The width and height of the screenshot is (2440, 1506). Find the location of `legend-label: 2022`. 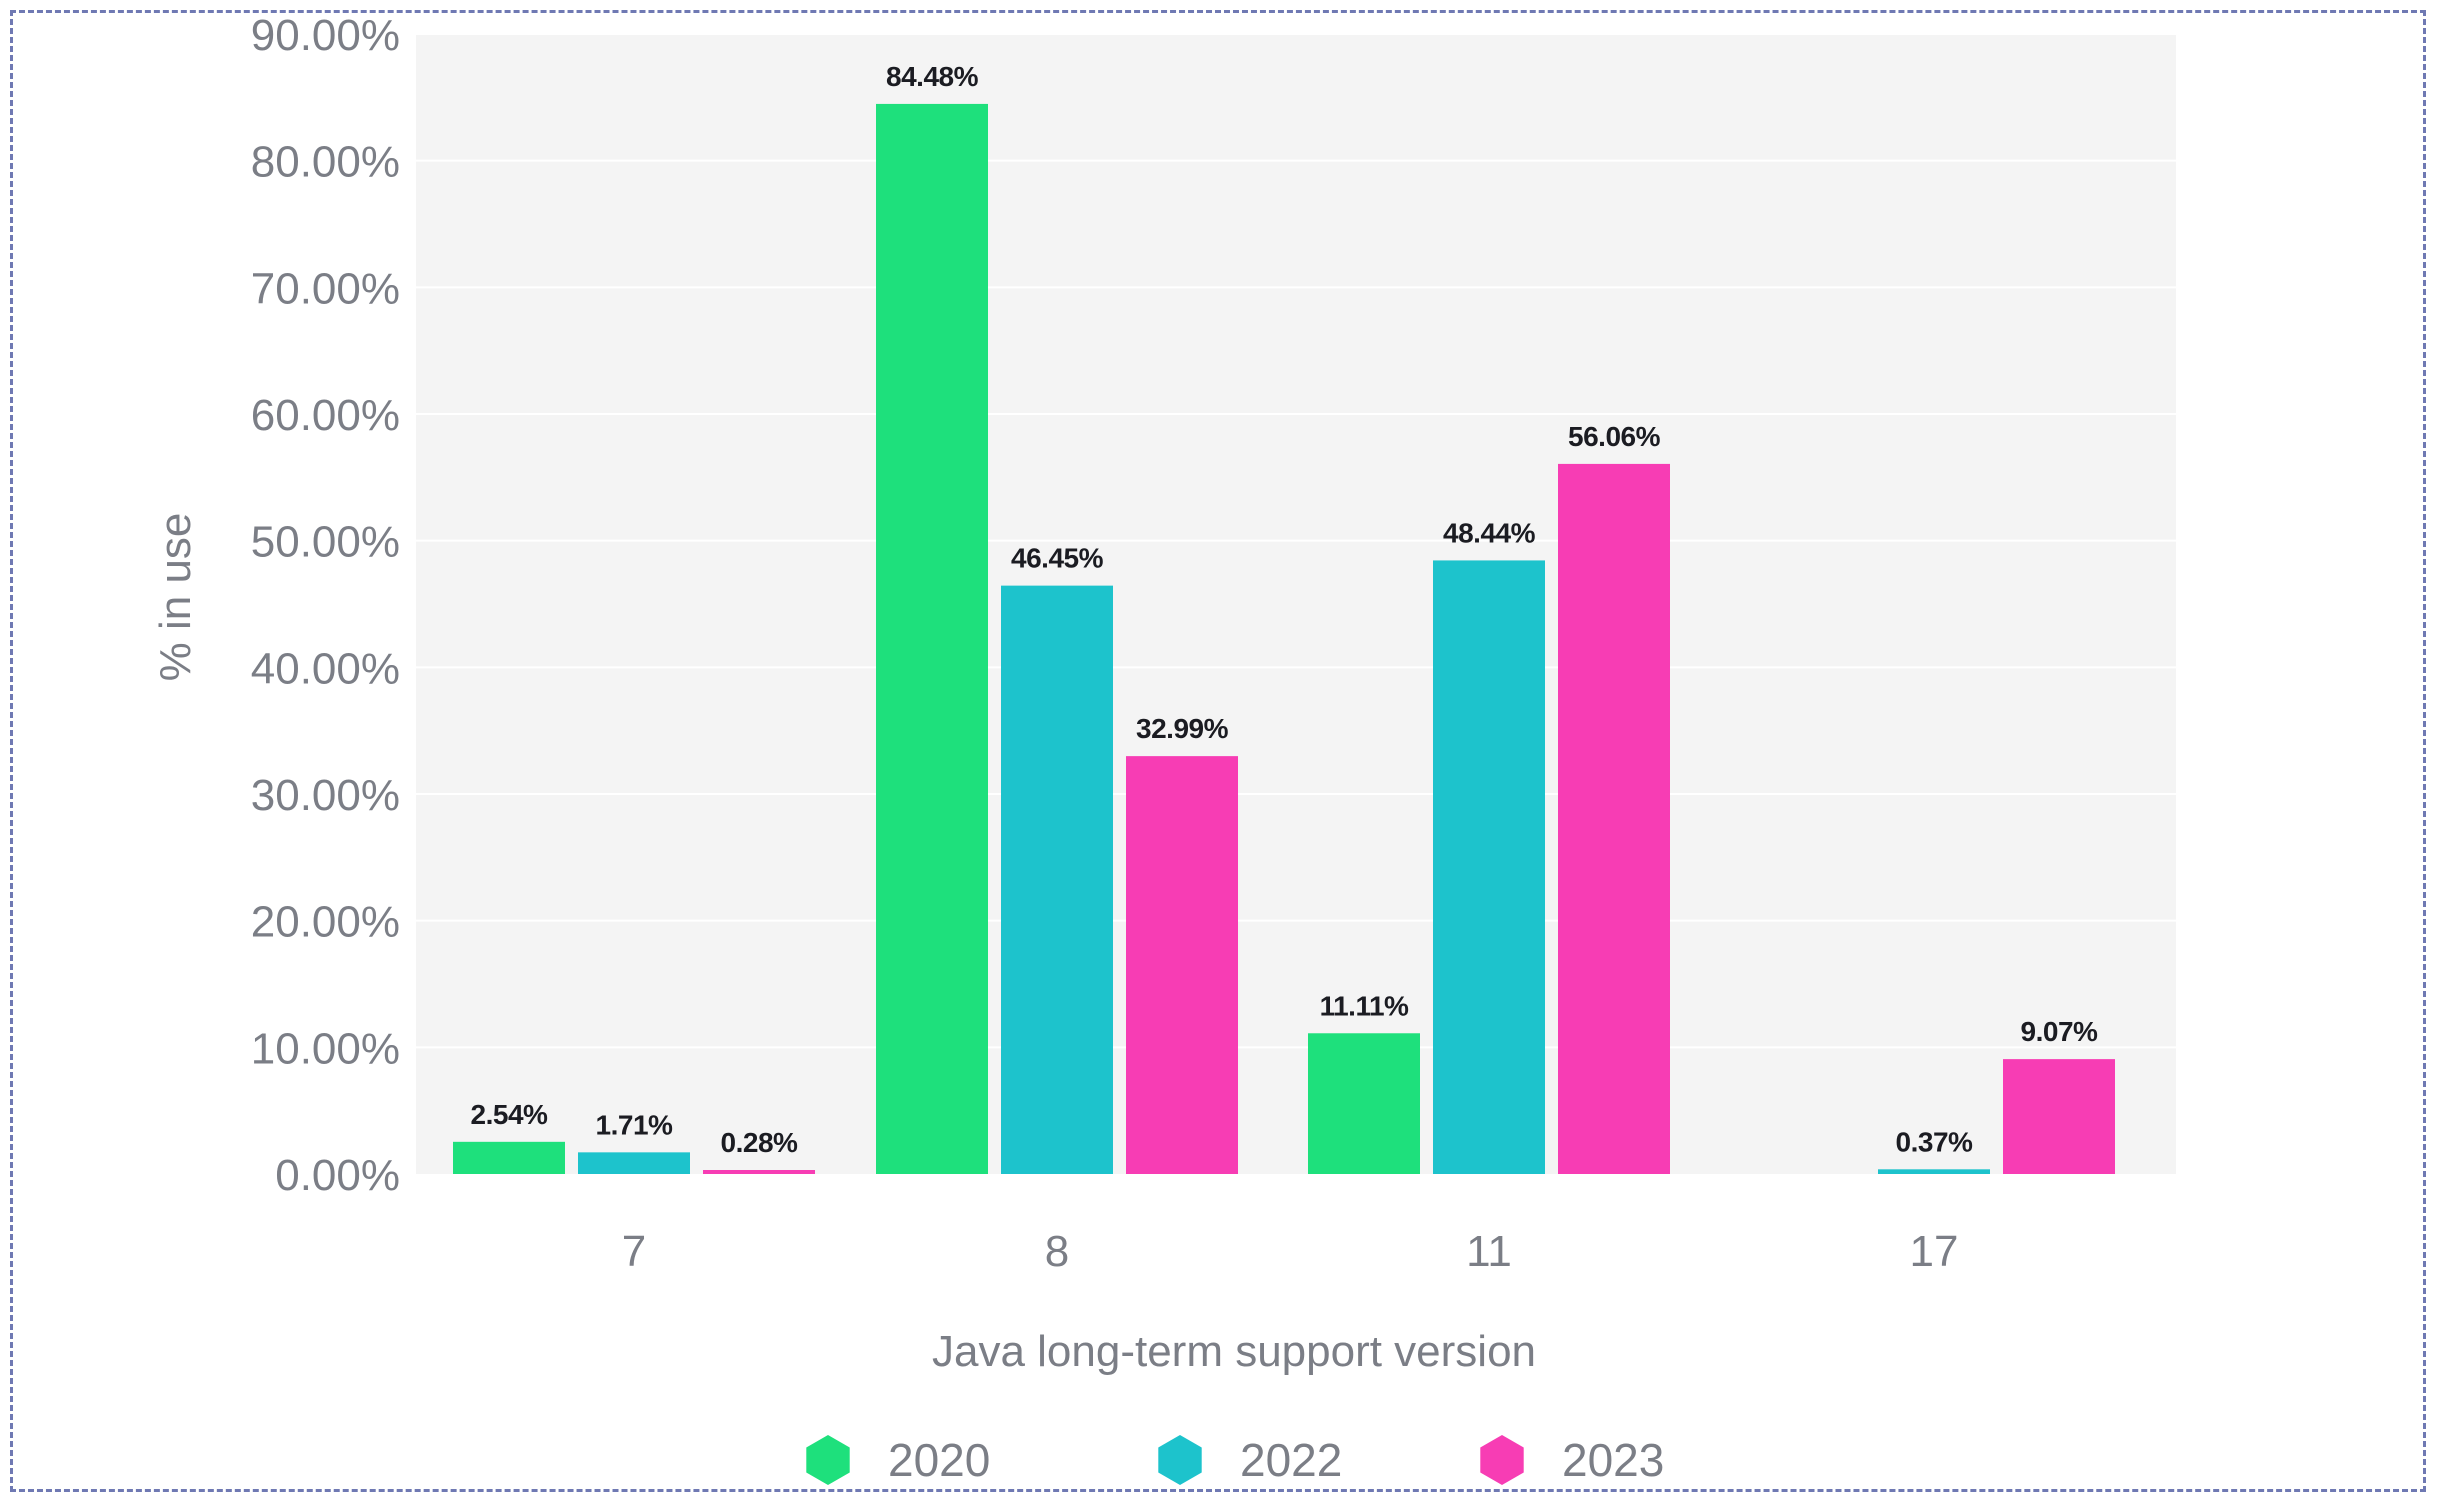

legend-label: 2022 is located at coordinates (1291, 1460).